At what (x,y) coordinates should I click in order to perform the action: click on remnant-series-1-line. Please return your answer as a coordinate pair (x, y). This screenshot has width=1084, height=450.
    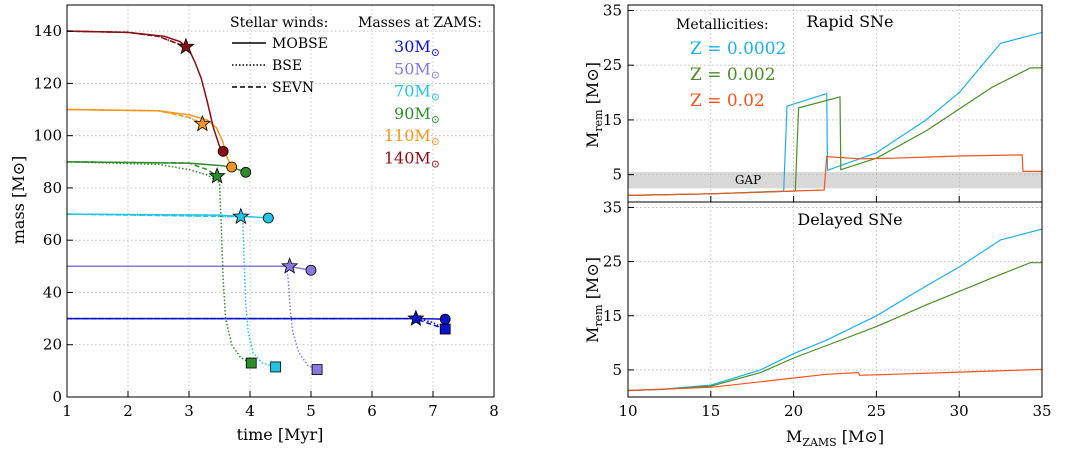
    Looking at the image, I should click on (835, 327).